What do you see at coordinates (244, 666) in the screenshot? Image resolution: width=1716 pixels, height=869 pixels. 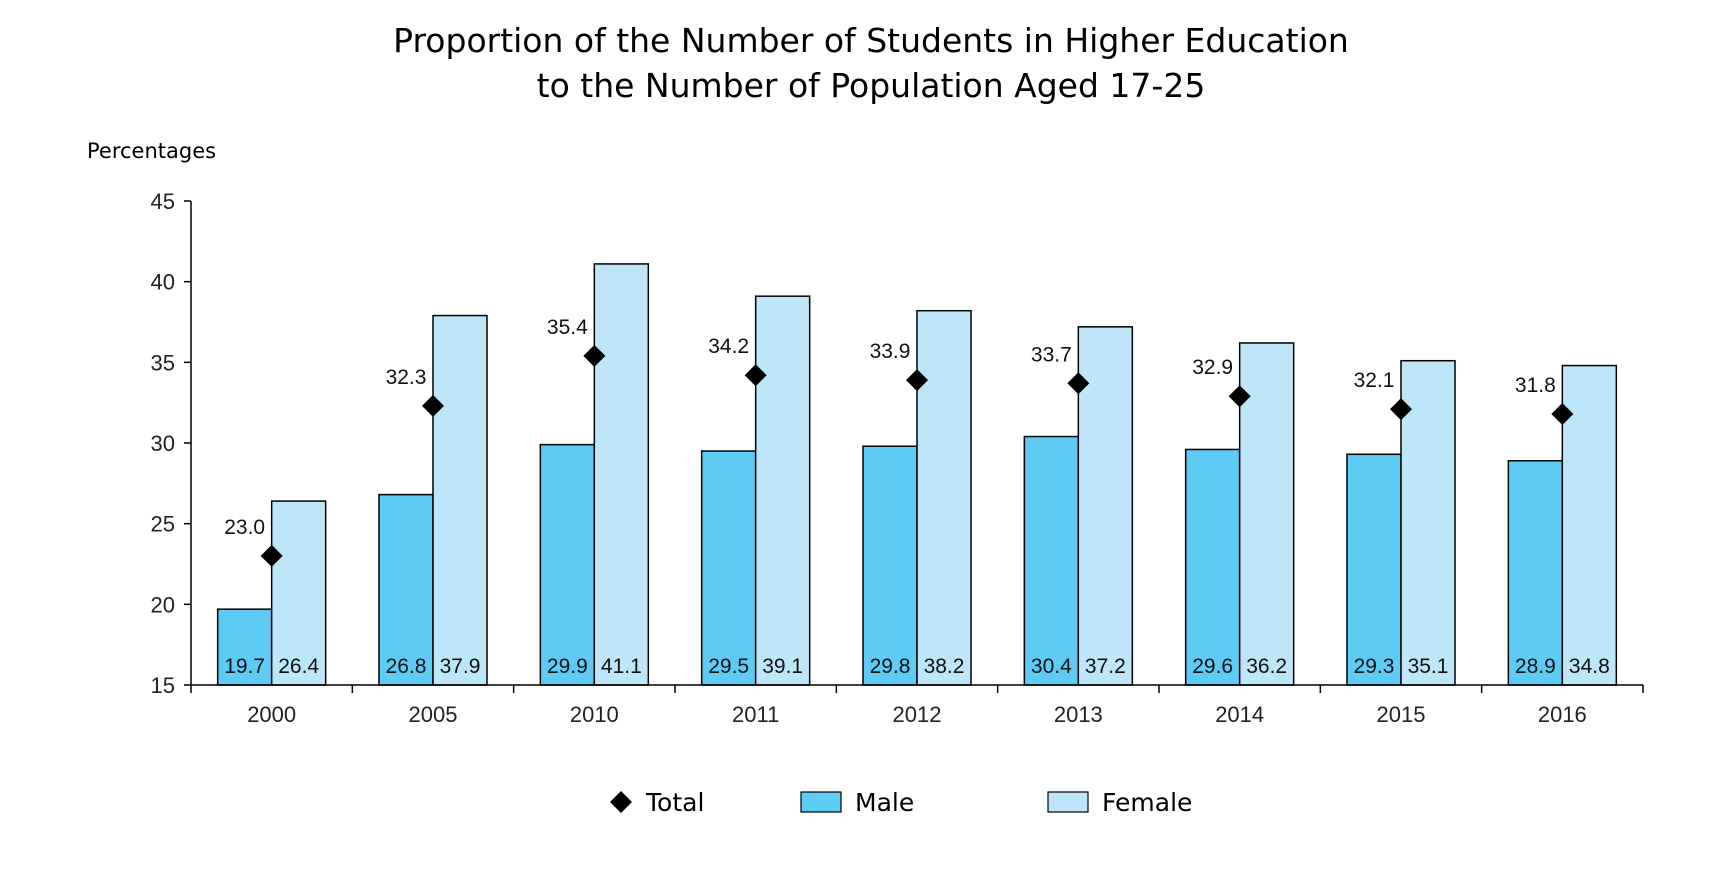 I see `data-label-male-2000: 19.7` at bounding box center [244, 666].